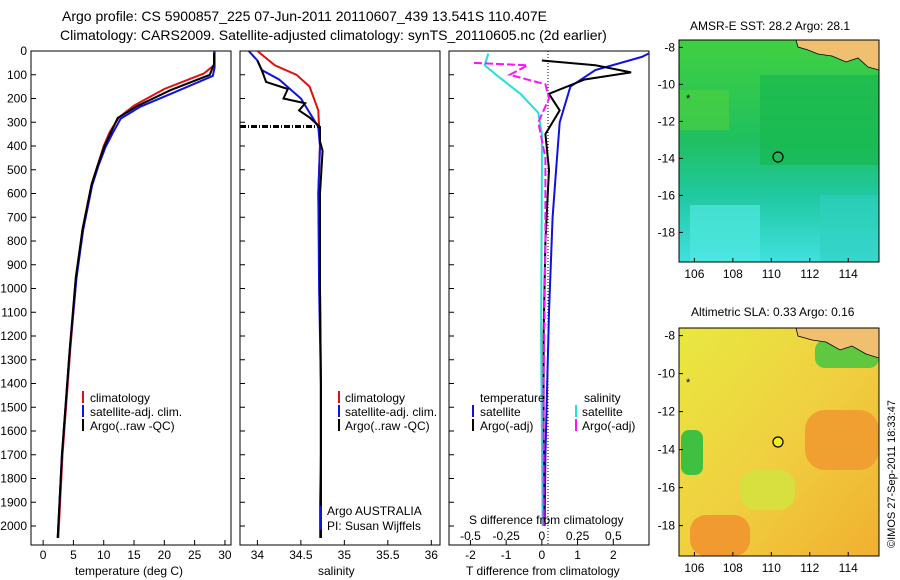  Describe the element at coordinates (770, 26) in the screenshot. I see `sst-map-title: AMSR-E SST: 28.2 Argo: 28.1` at that location.